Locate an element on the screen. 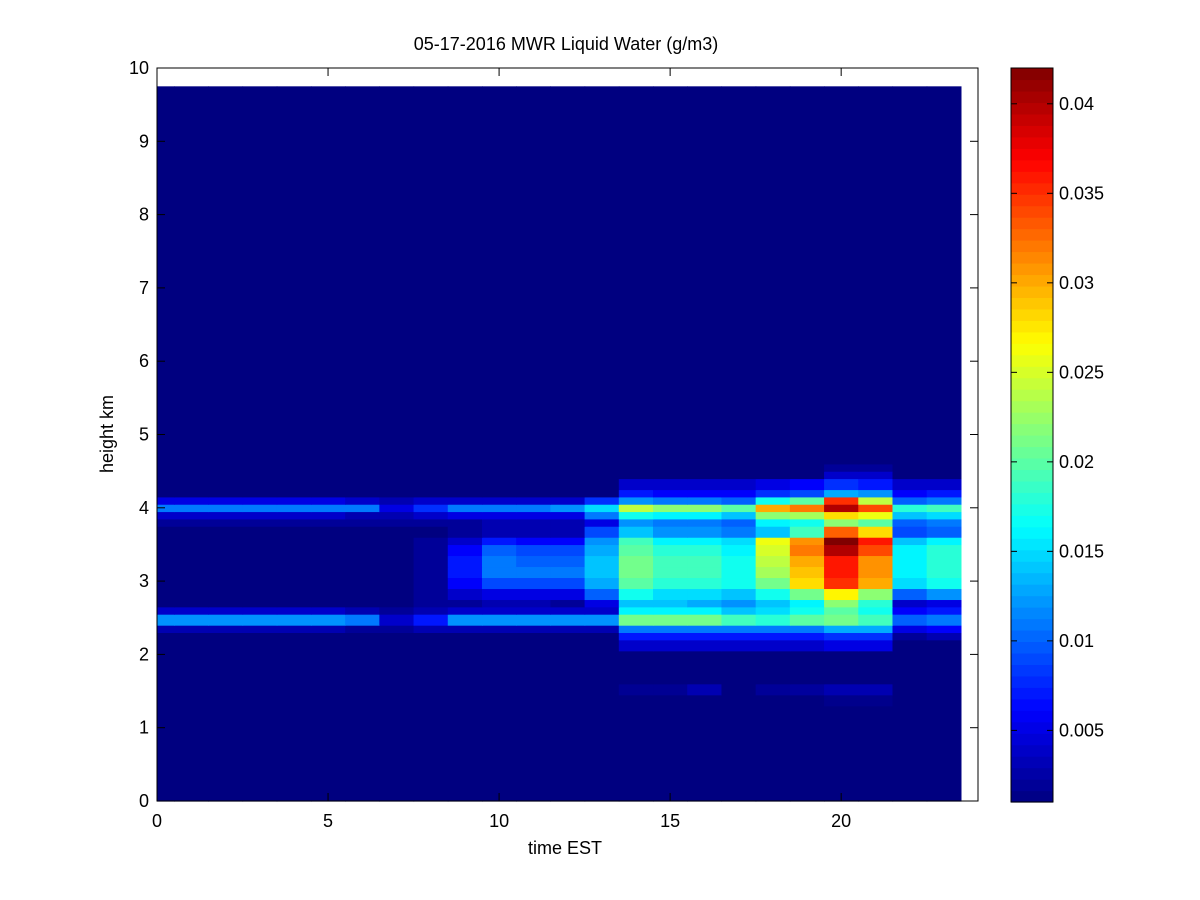  colorbar-tick-label: 0.01 is located at coordinates (1076, 641).